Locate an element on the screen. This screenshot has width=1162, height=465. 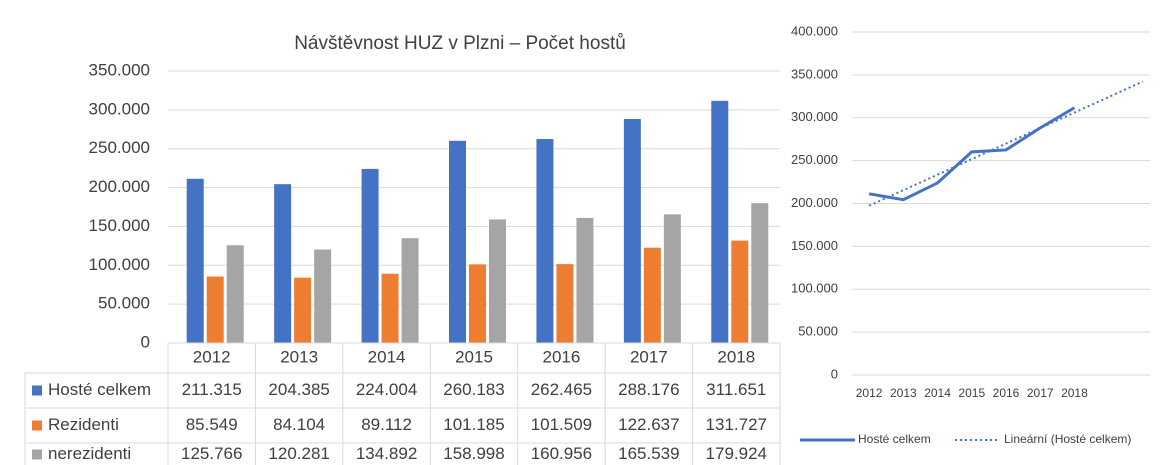
table-value: 101.509 is located at coordinates (561, 424).